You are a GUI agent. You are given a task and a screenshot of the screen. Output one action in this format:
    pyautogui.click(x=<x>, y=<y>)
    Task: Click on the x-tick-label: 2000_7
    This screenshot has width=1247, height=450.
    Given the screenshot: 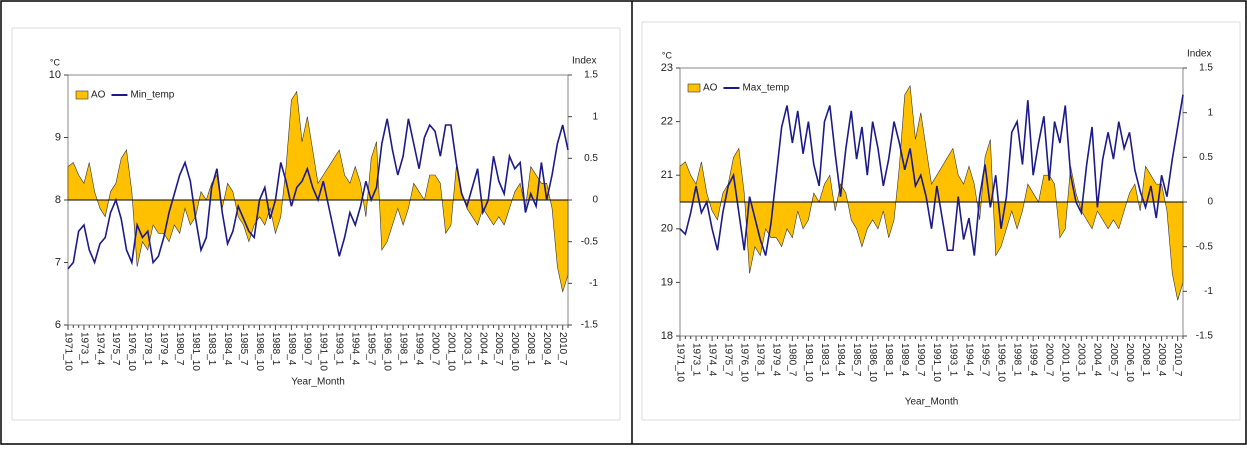 What is the action you would take?
    pyautogui.click(x=434, y=349)
    